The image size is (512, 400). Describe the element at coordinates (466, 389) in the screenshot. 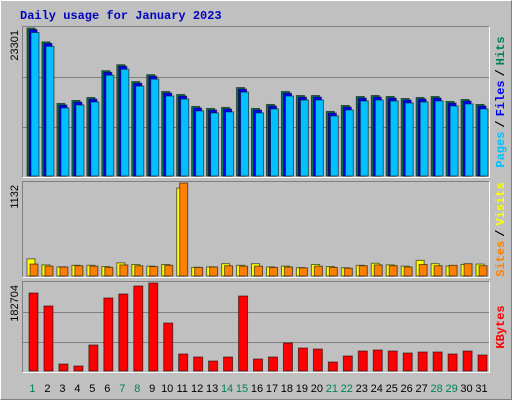

I see `x-tick-label: 30` at that location.